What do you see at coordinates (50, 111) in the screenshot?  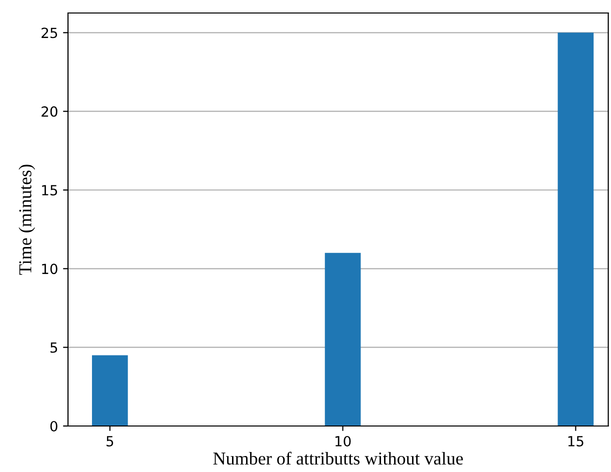 I see `y-tick-label: 20` at bounding box center [50, 111].